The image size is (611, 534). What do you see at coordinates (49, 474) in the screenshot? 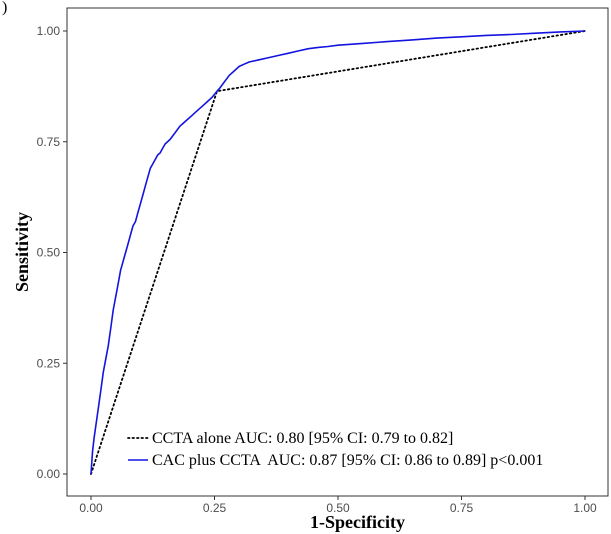
I see `y-tick-label: 0.00` at bounding box center [49, 474].